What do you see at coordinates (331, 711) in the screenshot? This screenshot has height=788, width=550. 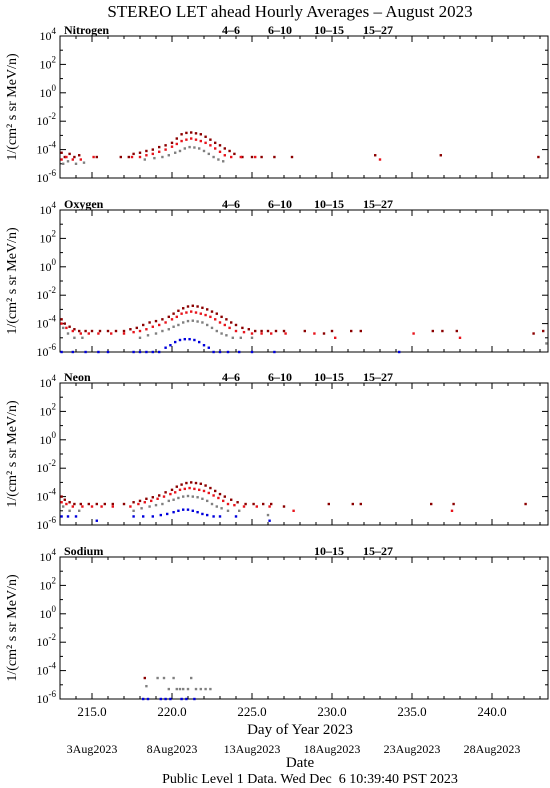 I see `x-tick-label: 230.0` at bounding box center [331, 711].